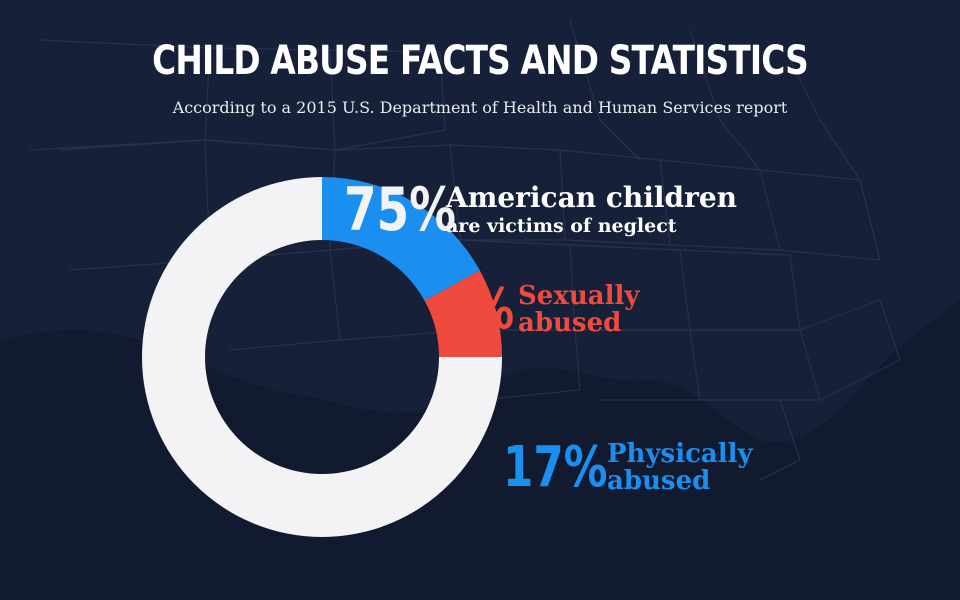  I want to click on donut-segment-sexual, so click(463, 313).